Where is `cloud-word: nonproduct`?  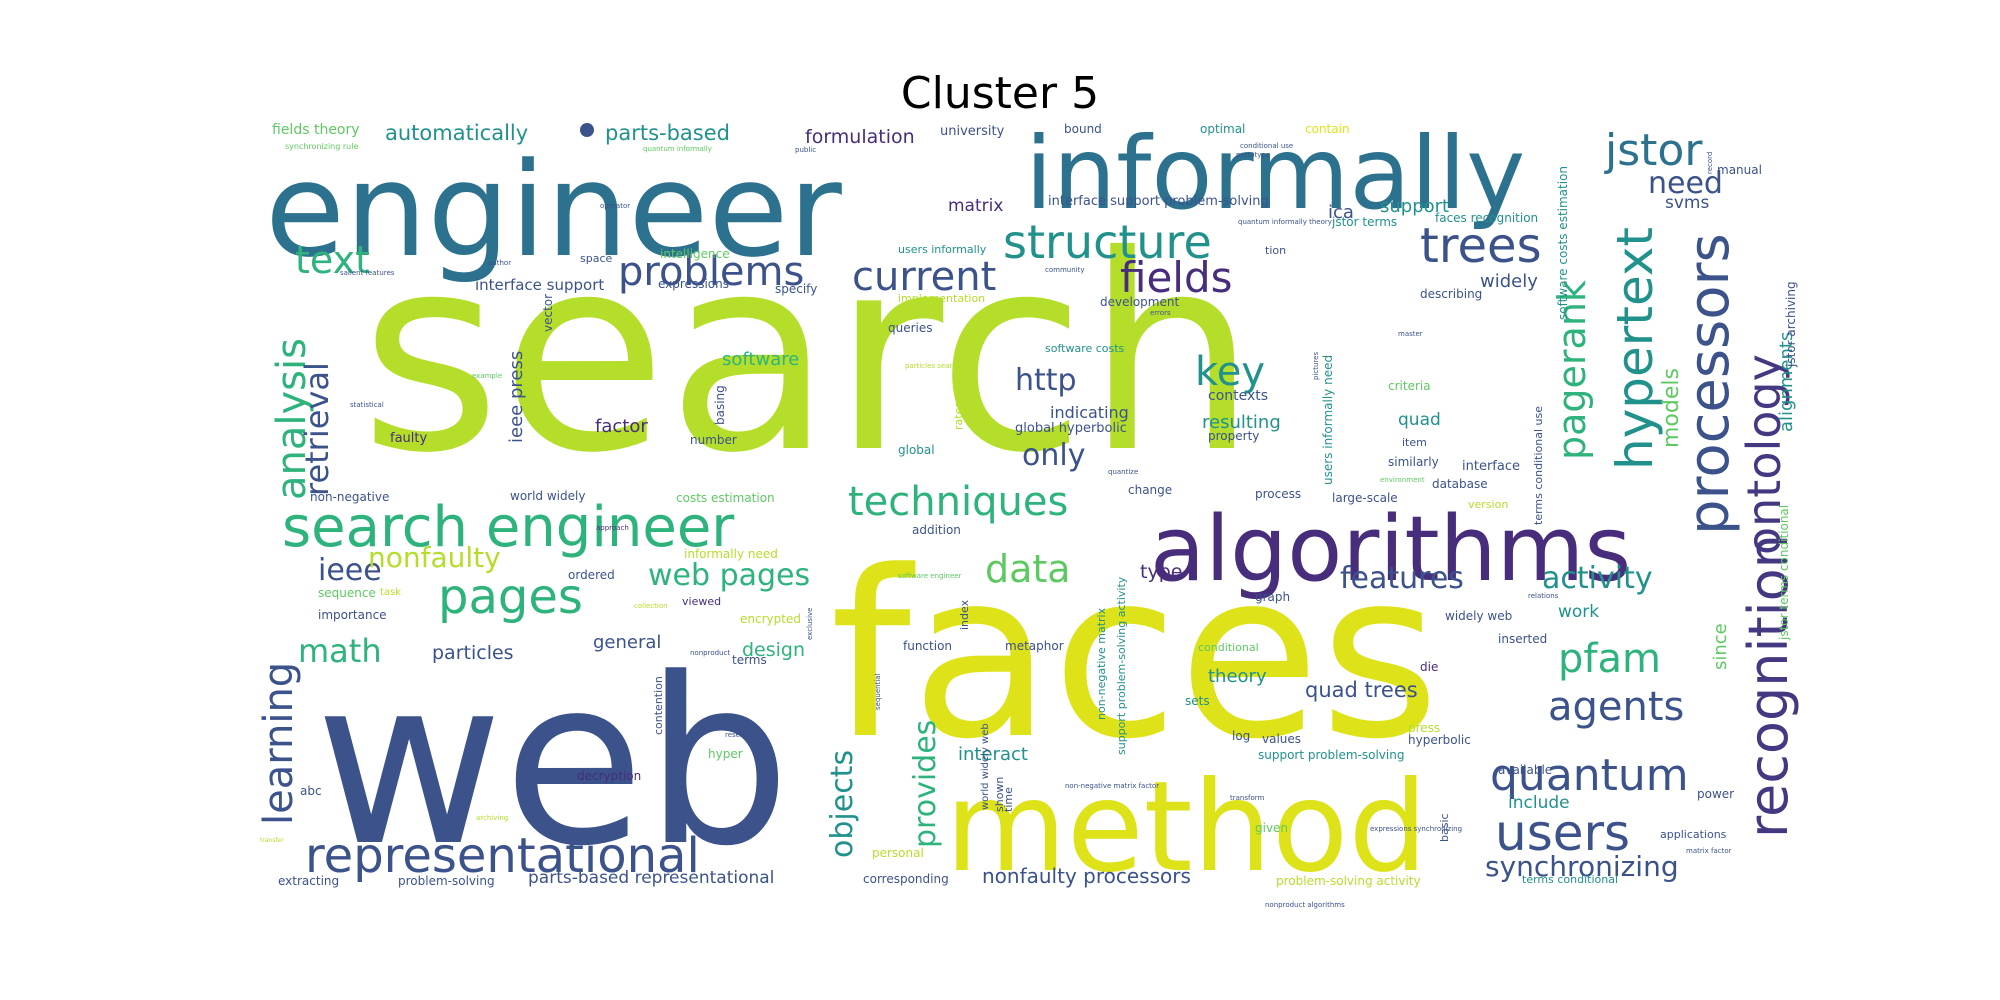 cloud-word: nonproduct is located at coordinates (710, 653).